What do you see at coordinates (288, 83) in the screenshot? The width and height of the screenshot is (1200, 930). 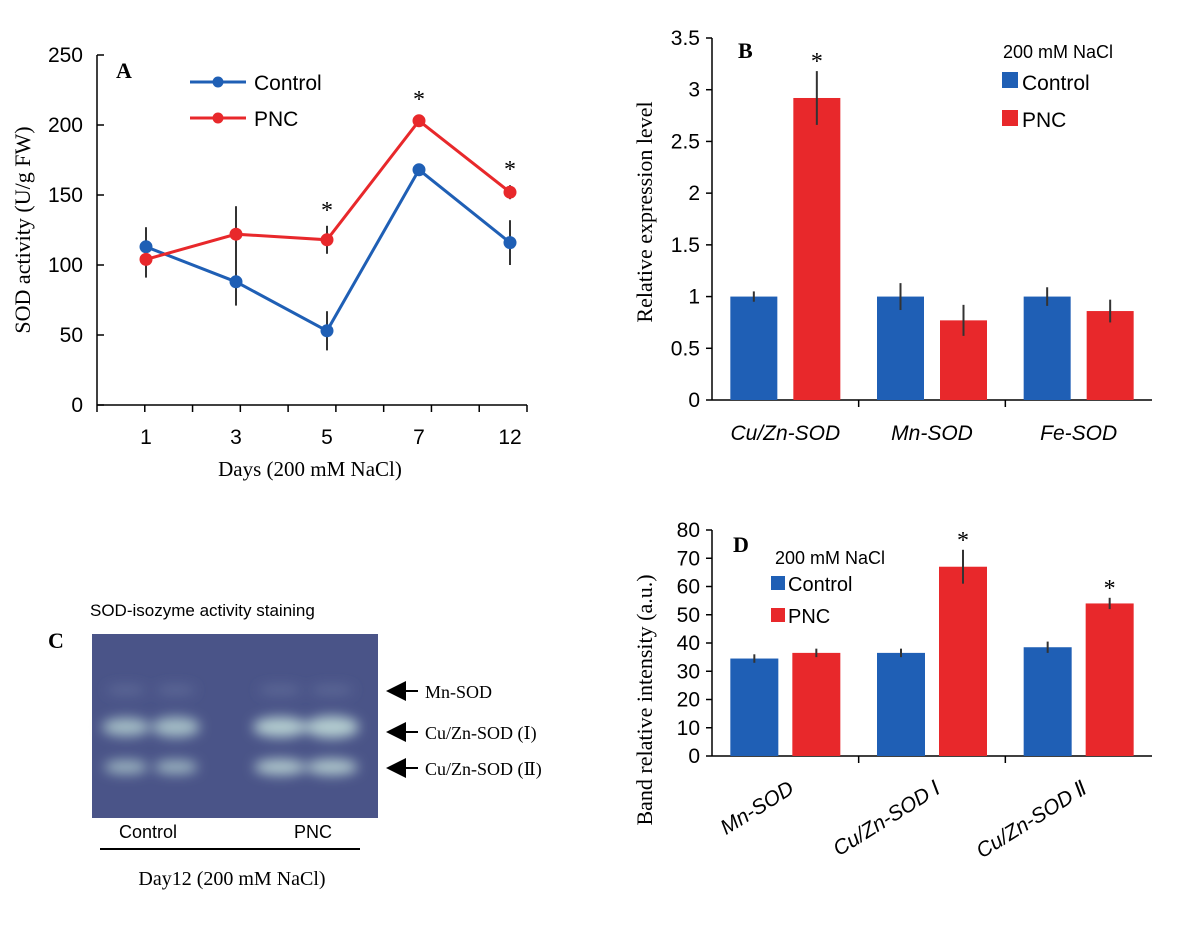 I see `legend-control-label: Control` at bounding box center [288, 83].